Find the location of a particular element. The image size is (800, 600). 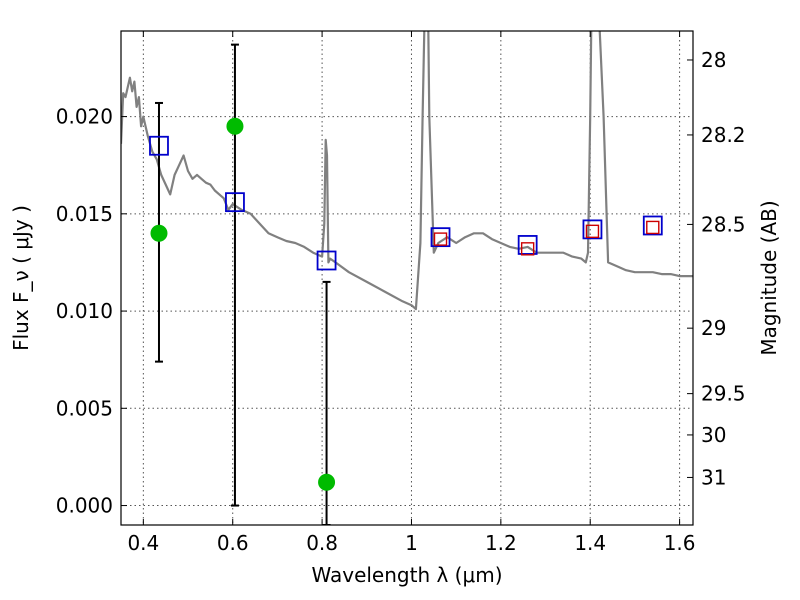

y-ticks: 0.000 0.005 0.010 0.015 0.020 is located at coordinates (91, 311).